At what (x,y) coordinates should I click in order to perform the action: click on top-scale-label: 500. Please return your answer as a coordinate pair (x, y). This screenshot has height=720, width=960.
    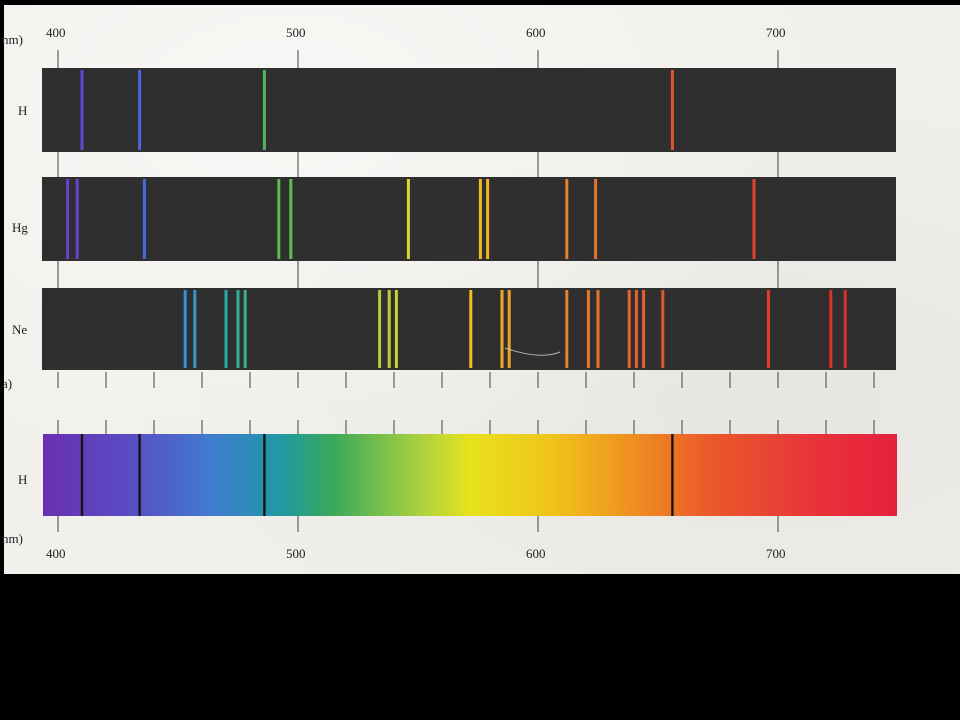
    Looking at the image, I should click on (296, 32).